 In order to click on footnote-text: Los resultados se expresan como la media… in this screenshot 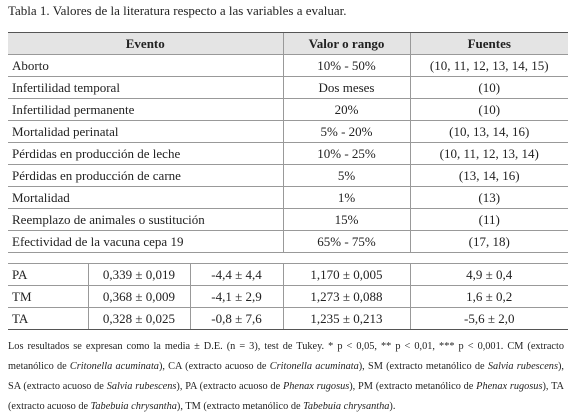, I will do `click(286, 356)`.